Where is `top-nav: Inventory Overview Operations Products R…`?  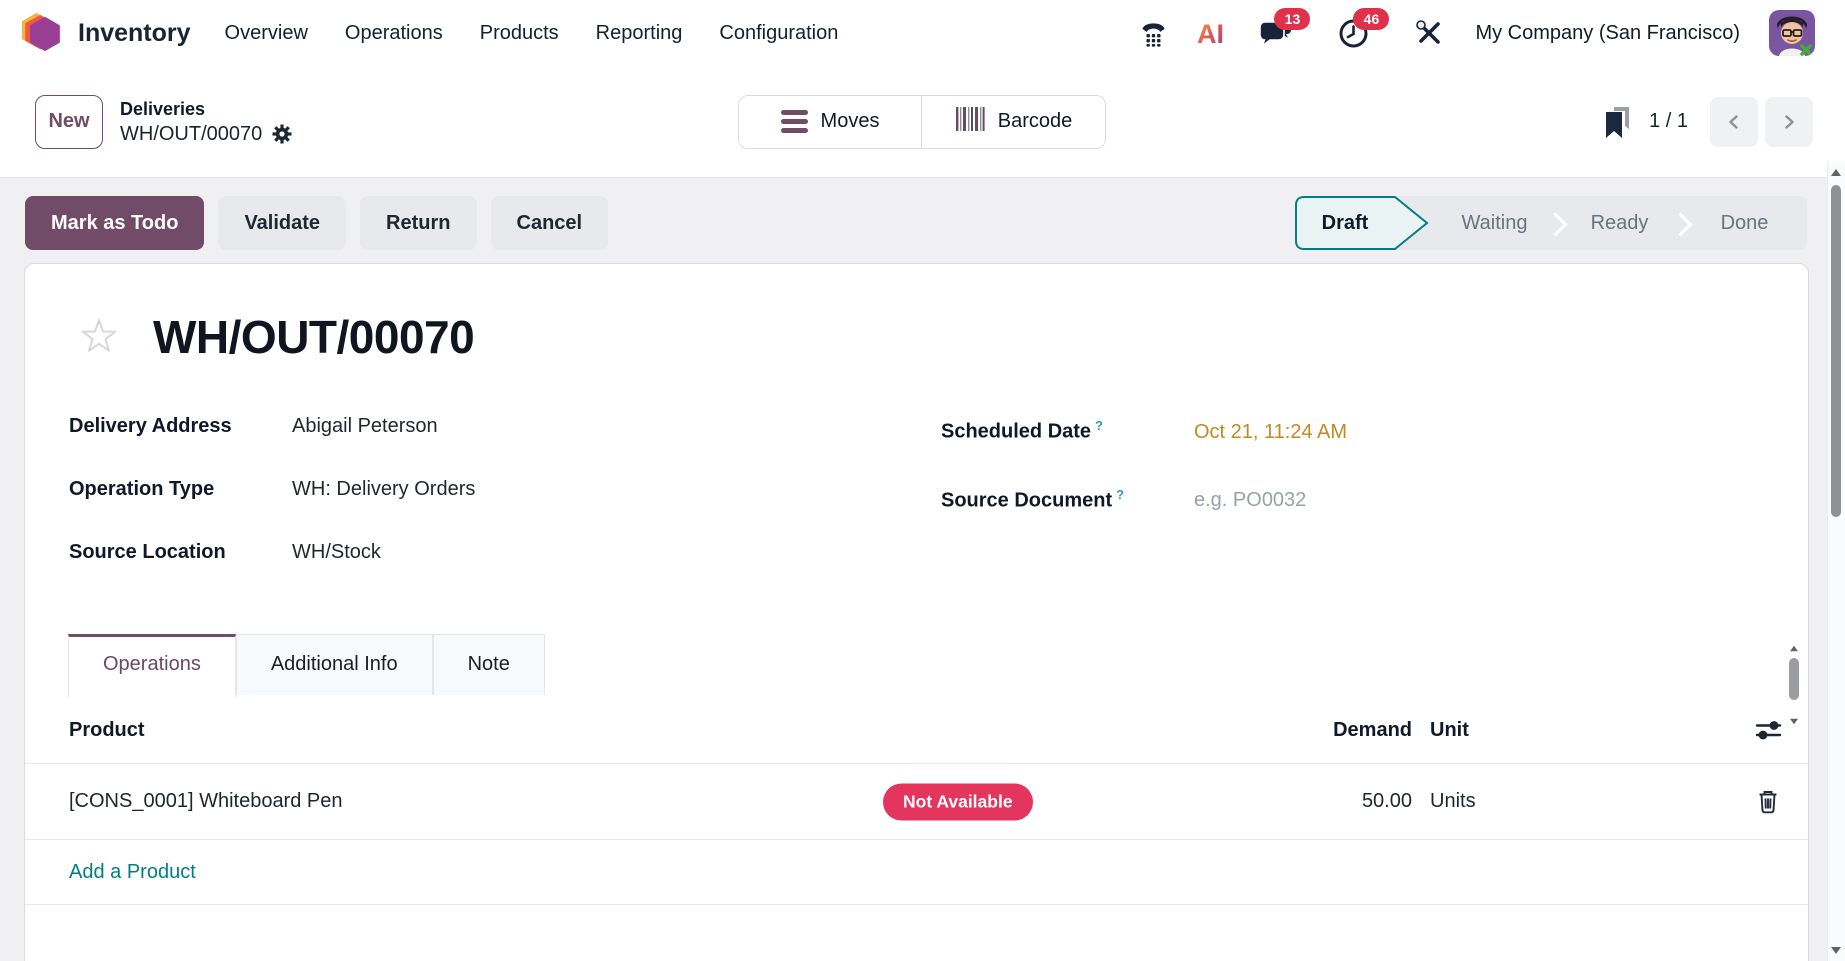
top-nav: Inventory Overview Operations Products R… is located at coordinates (922, 33).